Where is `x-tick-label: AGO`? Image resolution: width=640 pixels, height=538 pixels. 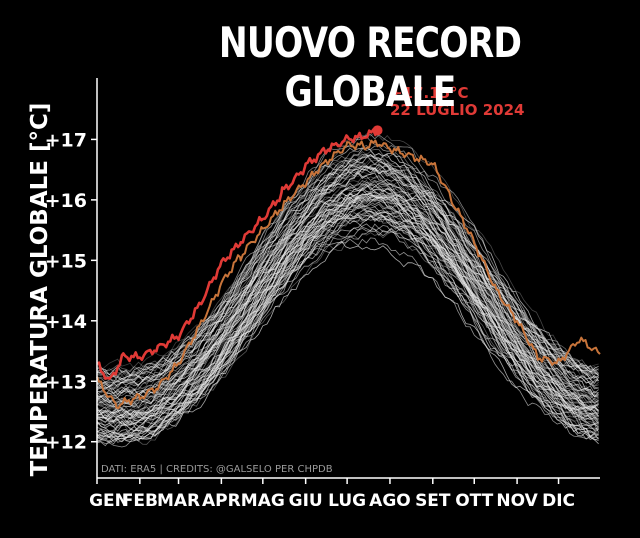
x-tick-label: AGO is located at coordinates (390, 501).